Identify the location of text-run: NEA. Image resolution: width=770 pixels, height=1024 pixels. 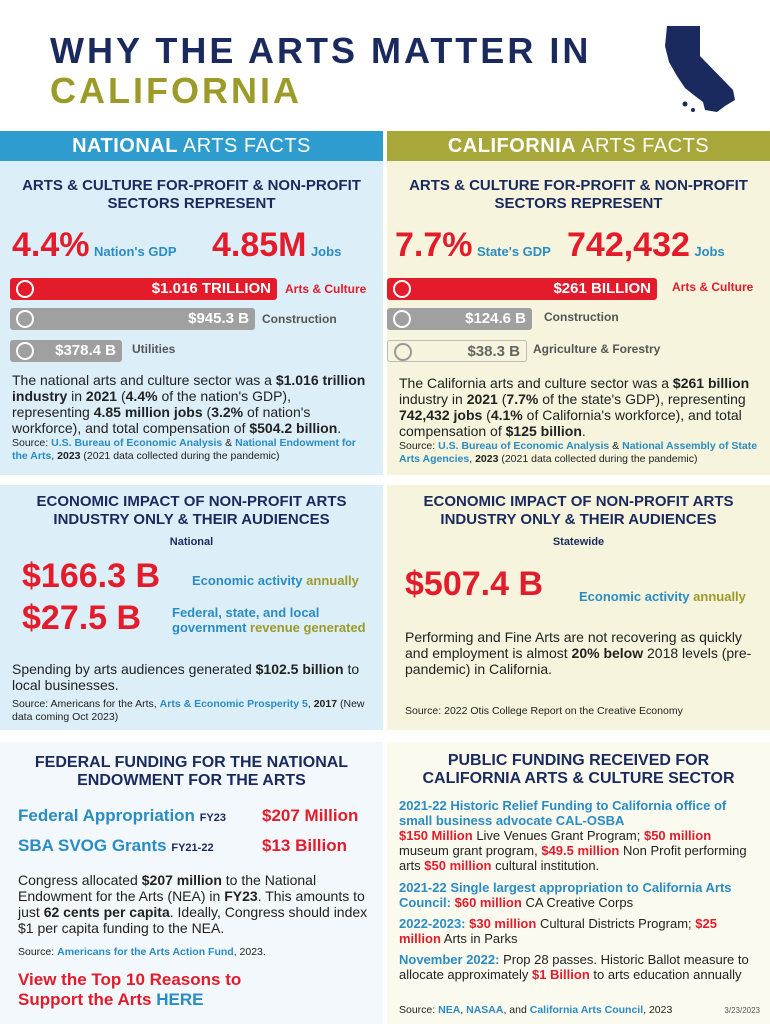
(449, 1010).